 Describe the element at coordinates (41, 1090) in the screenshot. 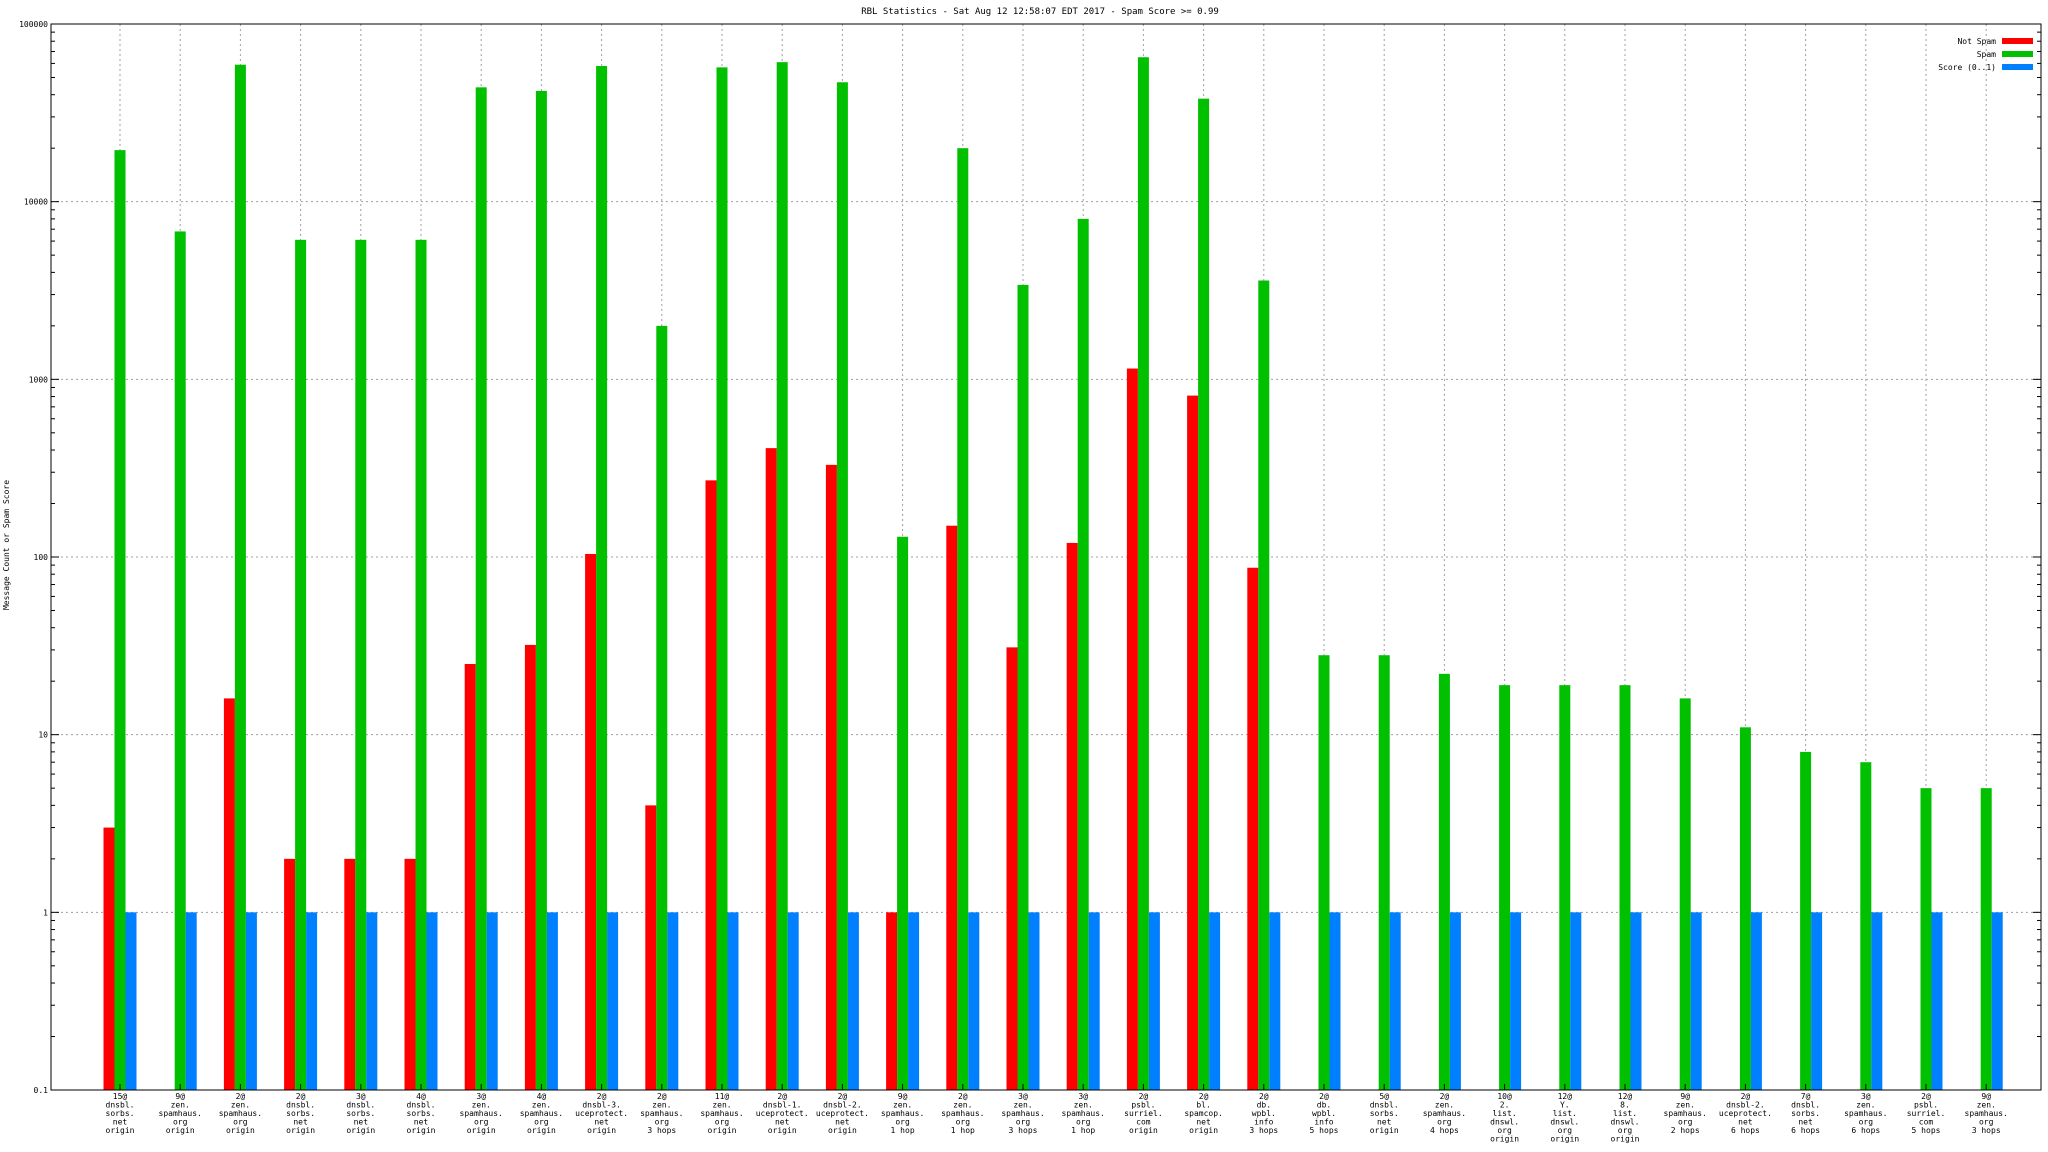

I see `y-tick-label: 0.1` at that location.